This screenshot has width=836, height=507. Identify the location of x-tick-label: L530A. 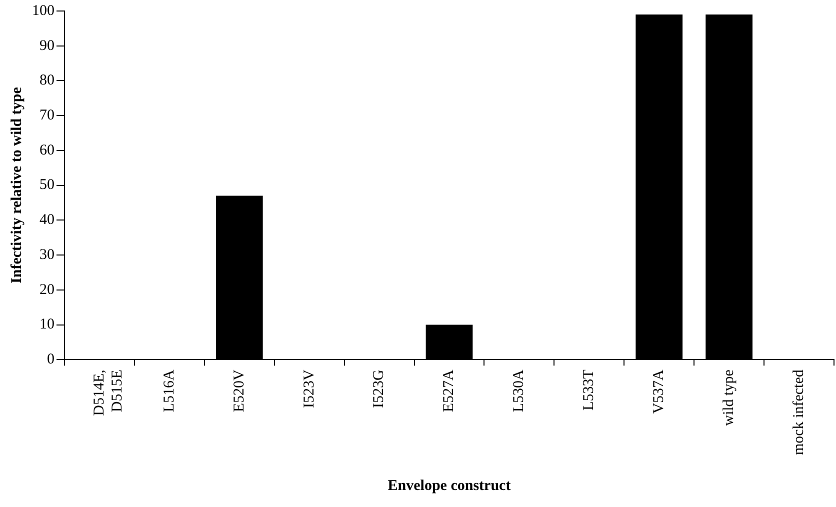
(519, 390).